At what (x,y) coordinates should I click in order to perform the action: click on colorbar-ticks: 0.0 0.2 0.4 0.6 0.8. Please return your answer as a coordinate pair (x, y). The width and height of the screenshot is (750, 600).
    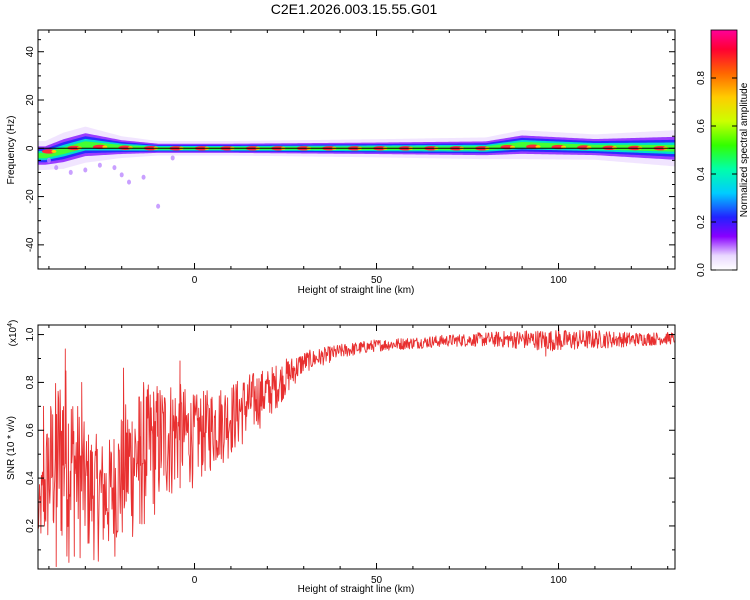
    Looking at the image, I should click on (716, 174).